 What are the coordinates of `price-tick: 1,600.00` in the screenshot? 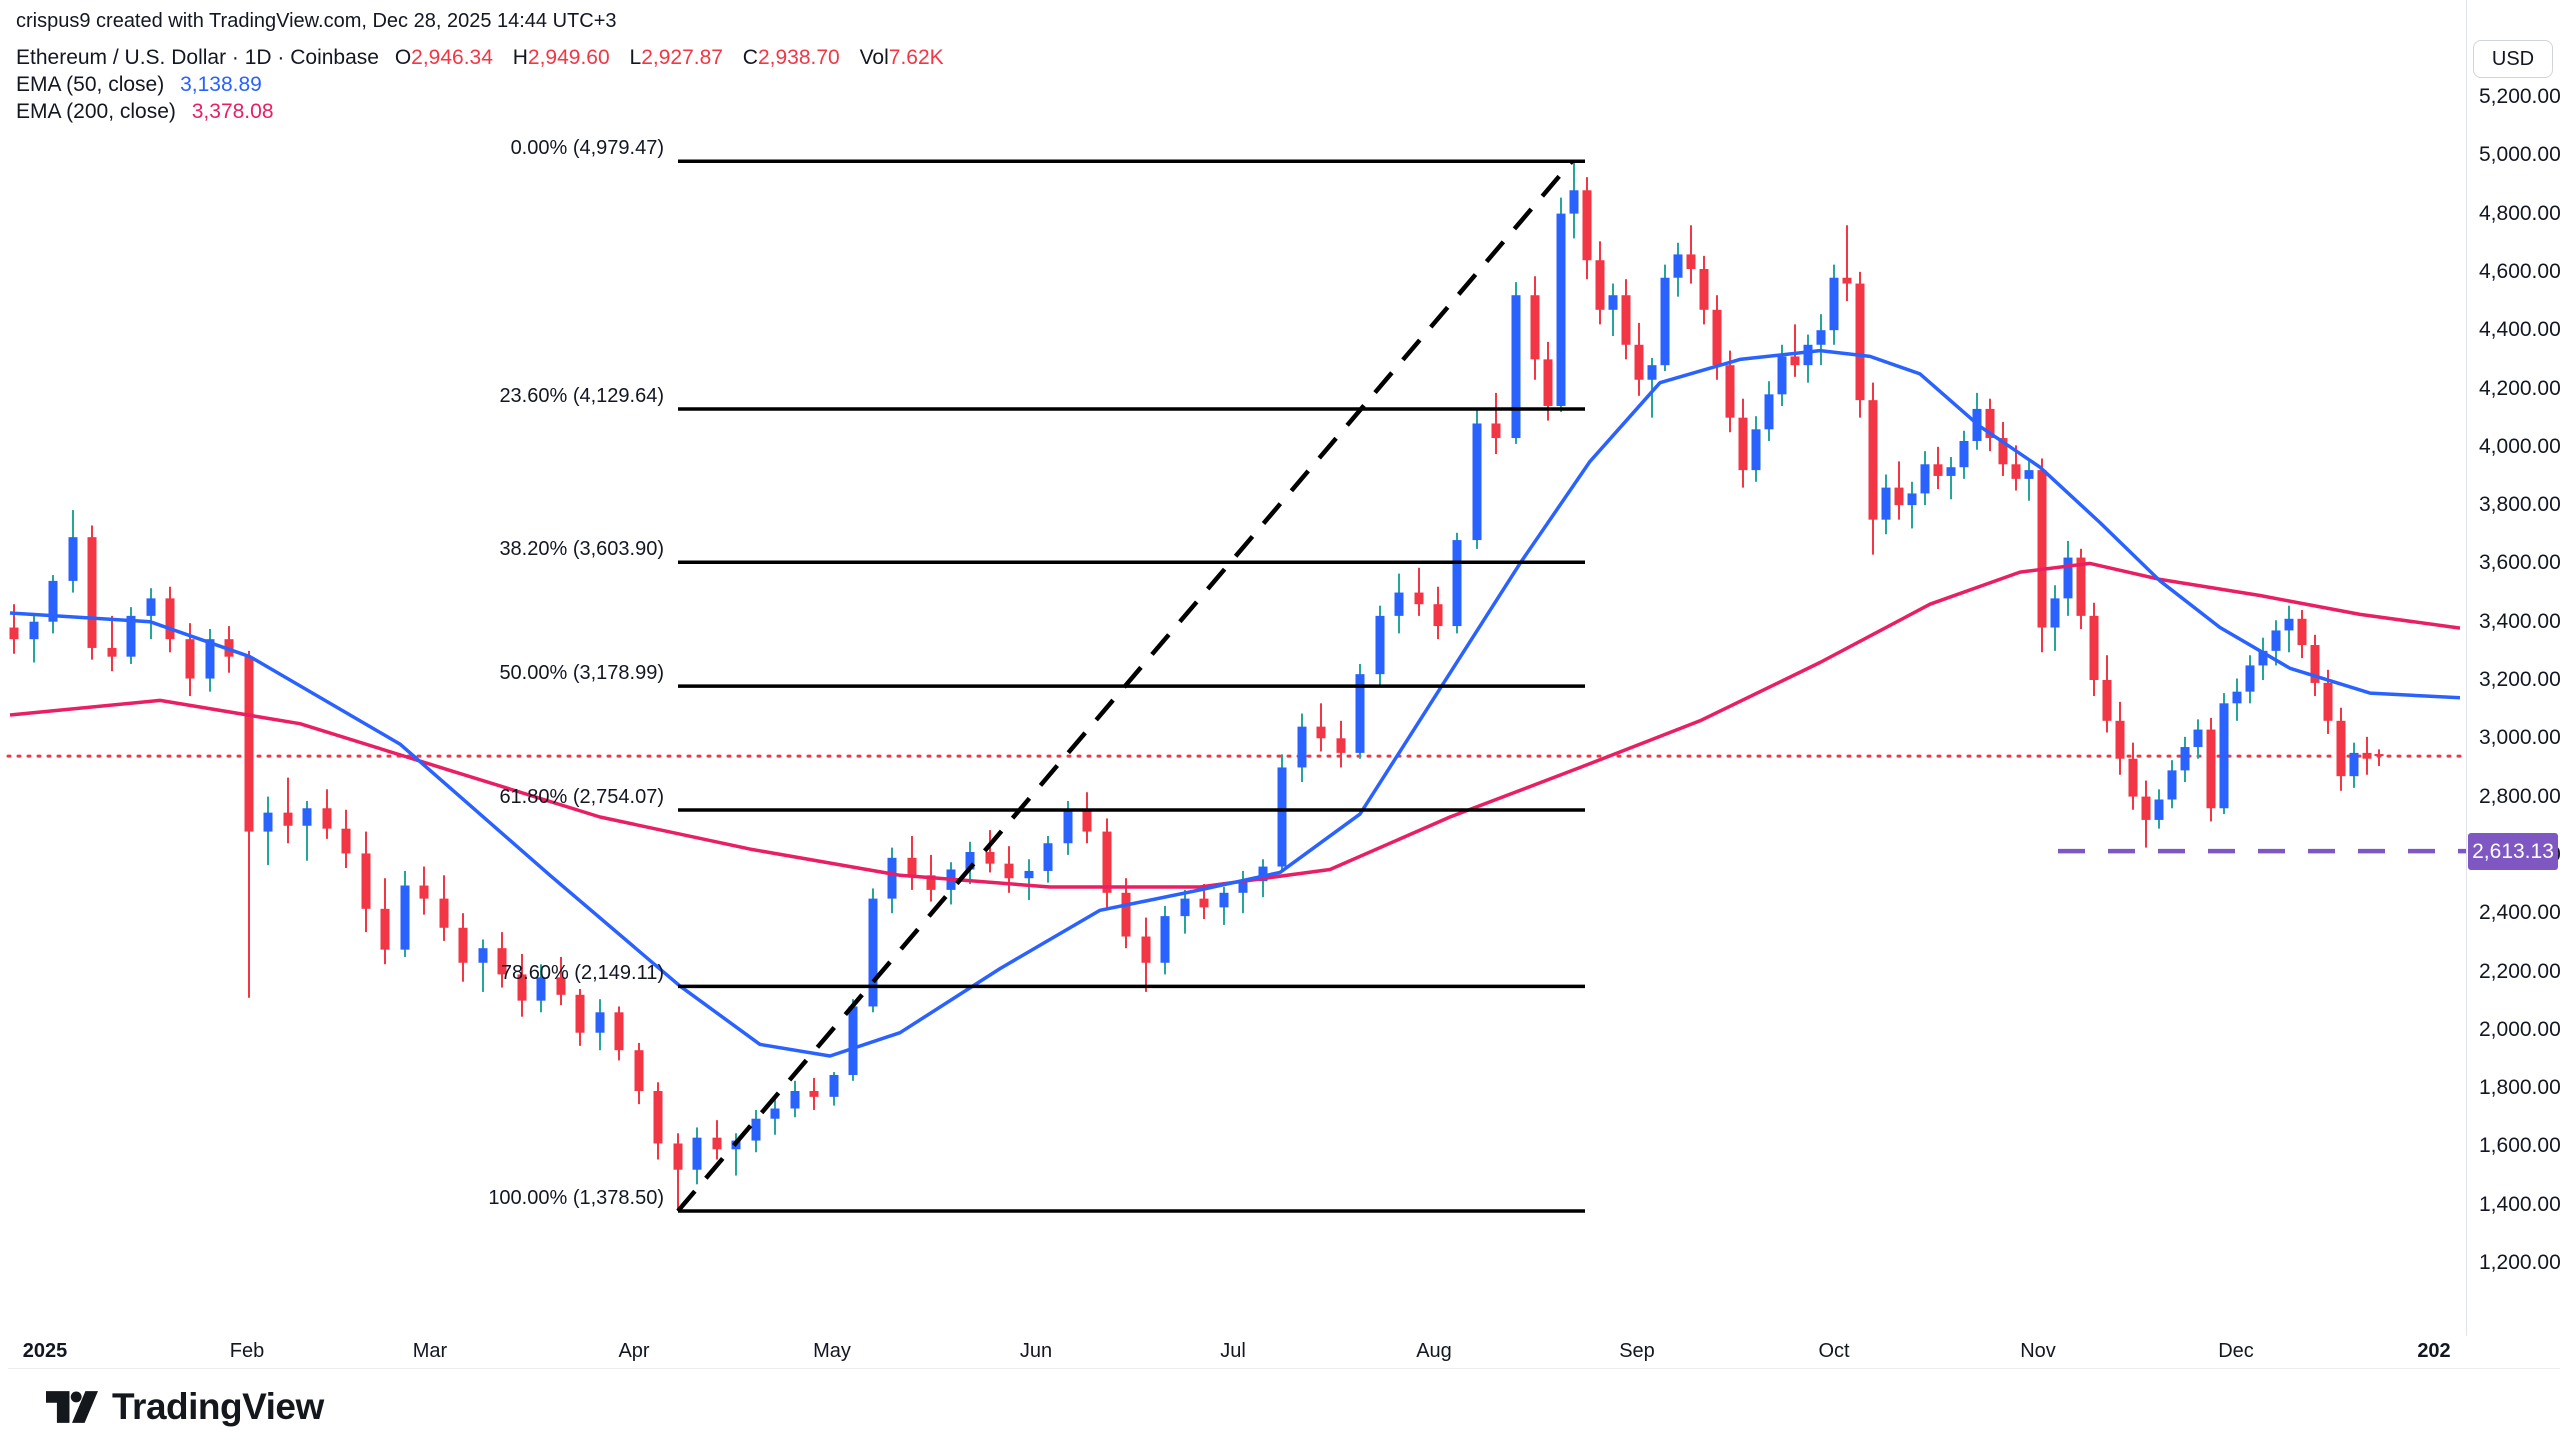 It's located at (2519, 1146).